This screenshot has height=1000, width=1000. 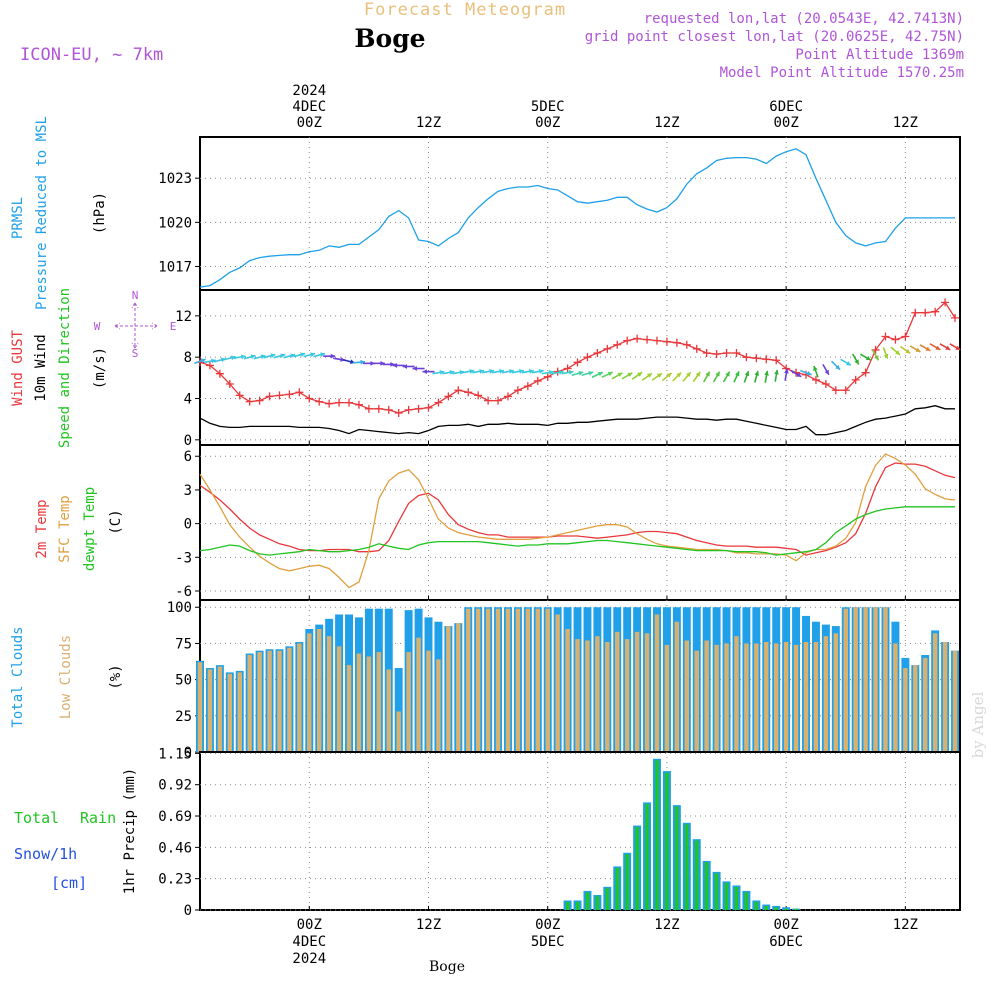 What do you see at coordinates (45, 854) in the screenshot?
I see `precip-legend-label: Snow/1h` at bounding box center [45, 854].